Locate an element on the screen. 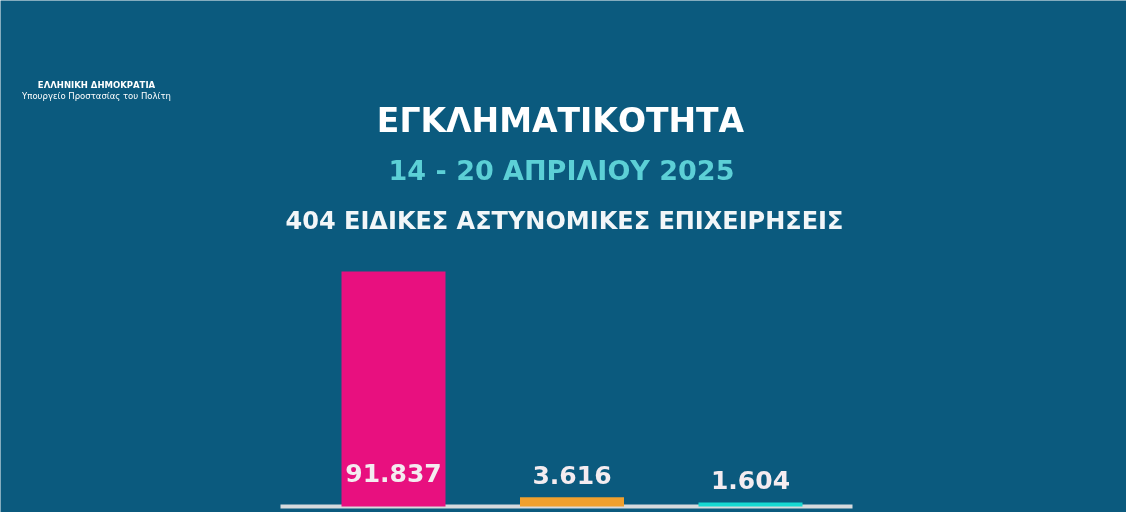  data-label: 3.616 is located at coordinates (572, 476).